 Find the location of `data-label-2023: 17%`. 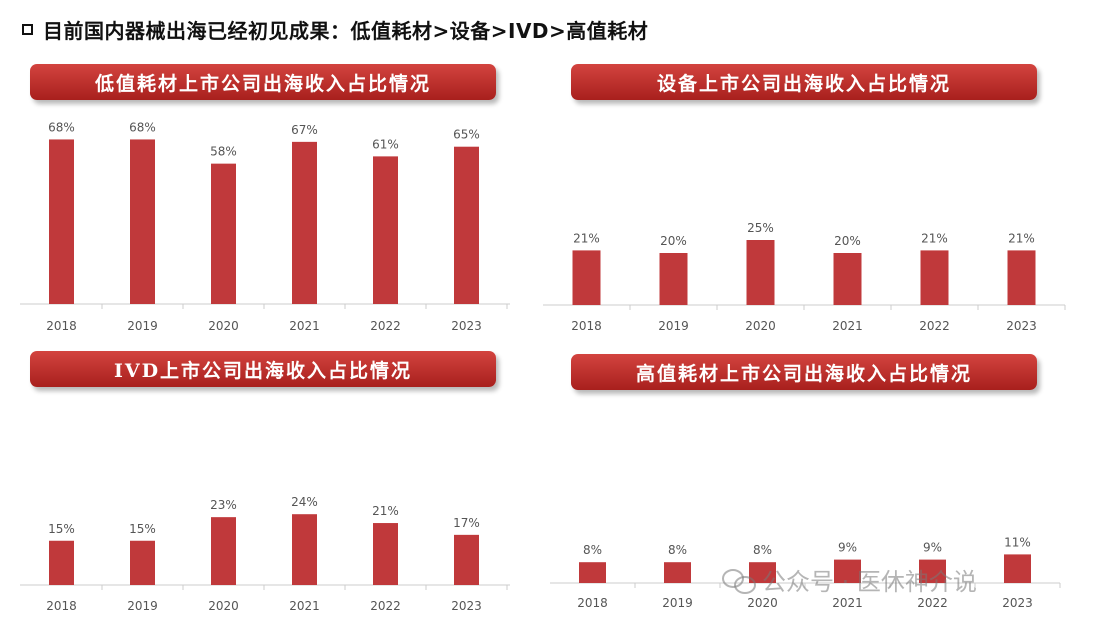

data-label-2023: 17% is located at coordinates (466, 523).